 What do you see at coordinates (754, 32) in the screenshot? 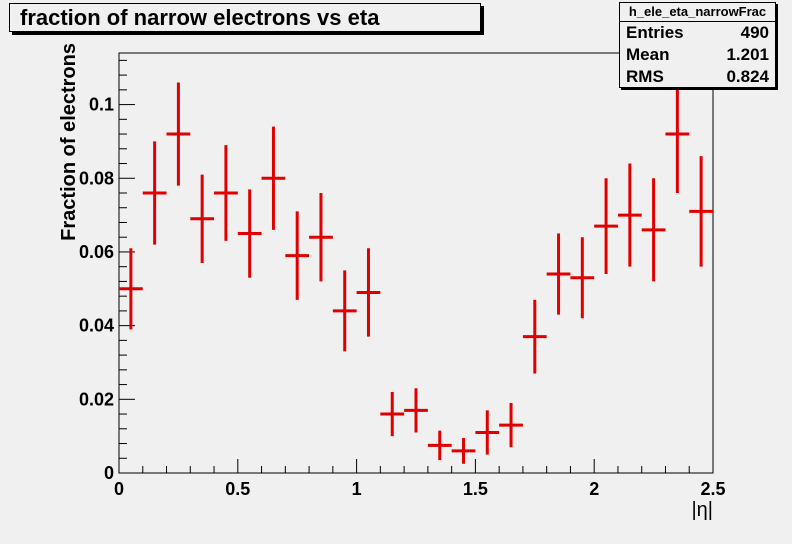
I see `stats-value: 490` at bounding box center [754, 32].